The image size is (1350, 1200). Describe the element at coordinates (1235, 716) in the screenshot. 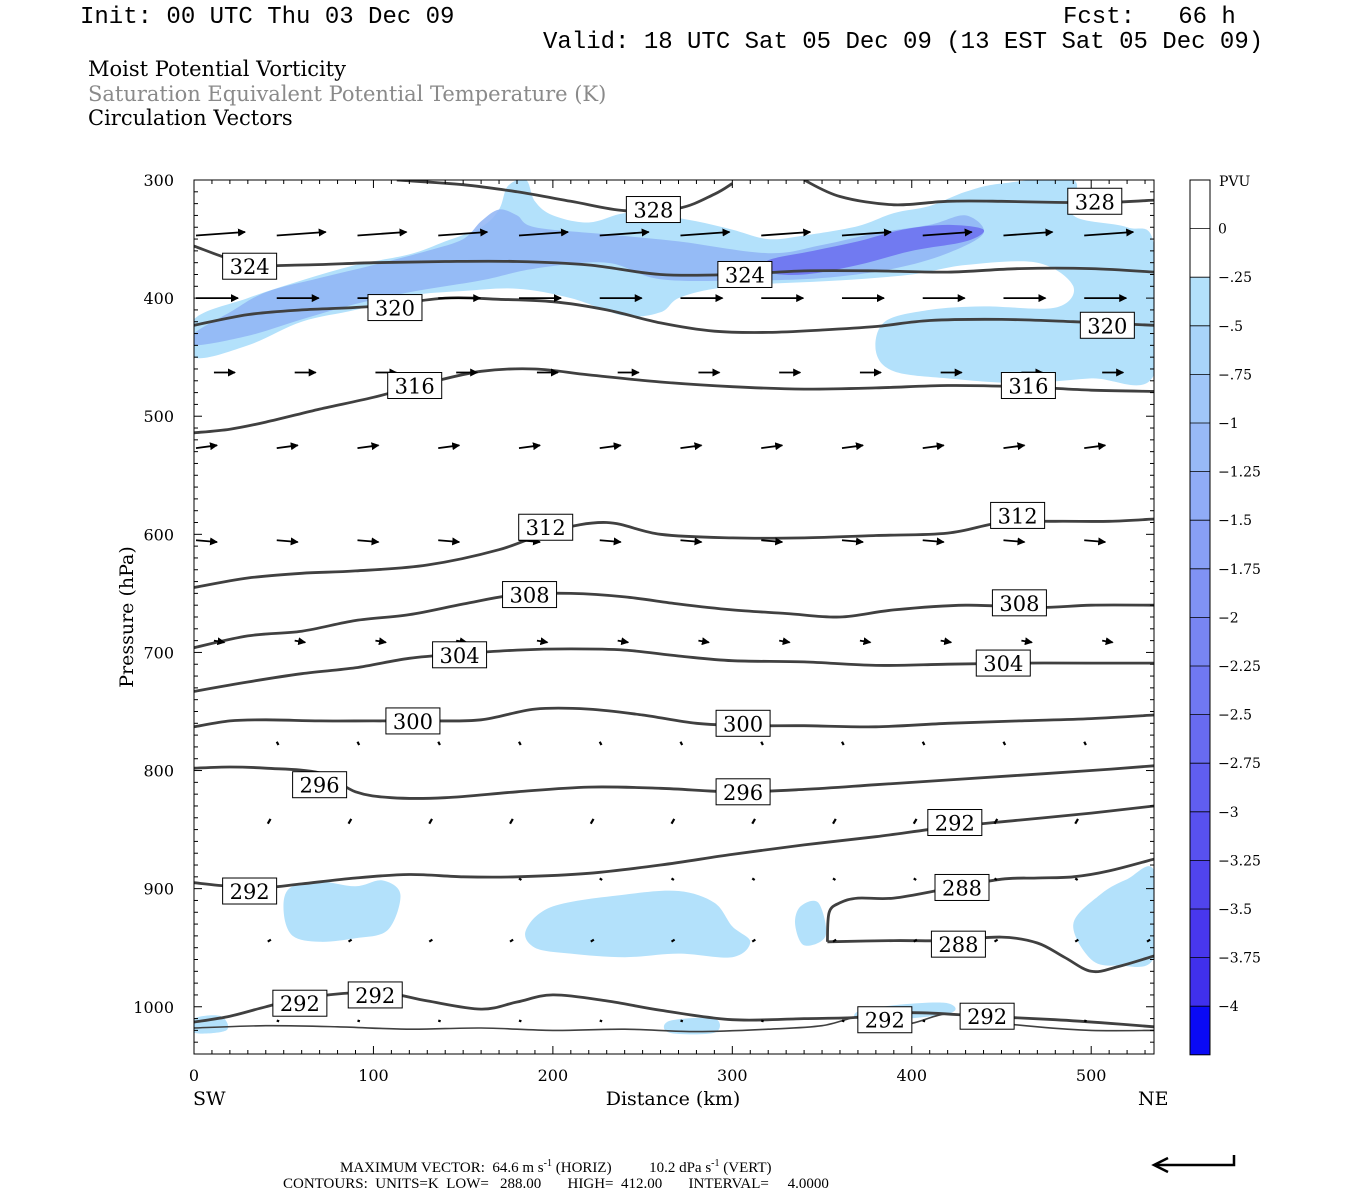

I see `colorbar-label: −2.5` at that location.